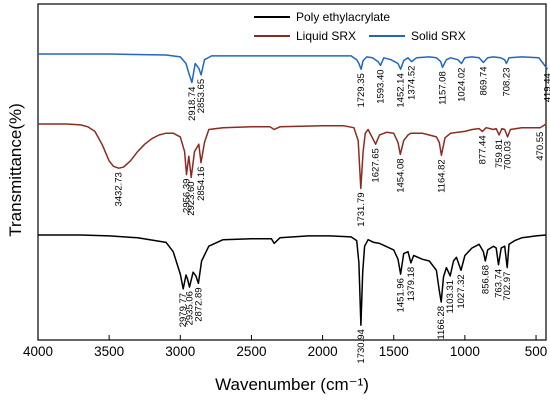 The height and width of the screenshot is (401, 550). What do you see at coordinates (465, 351) in the screenshot?
I see `x-tick-label-1000: 1000` at bounding box center [465, 351].